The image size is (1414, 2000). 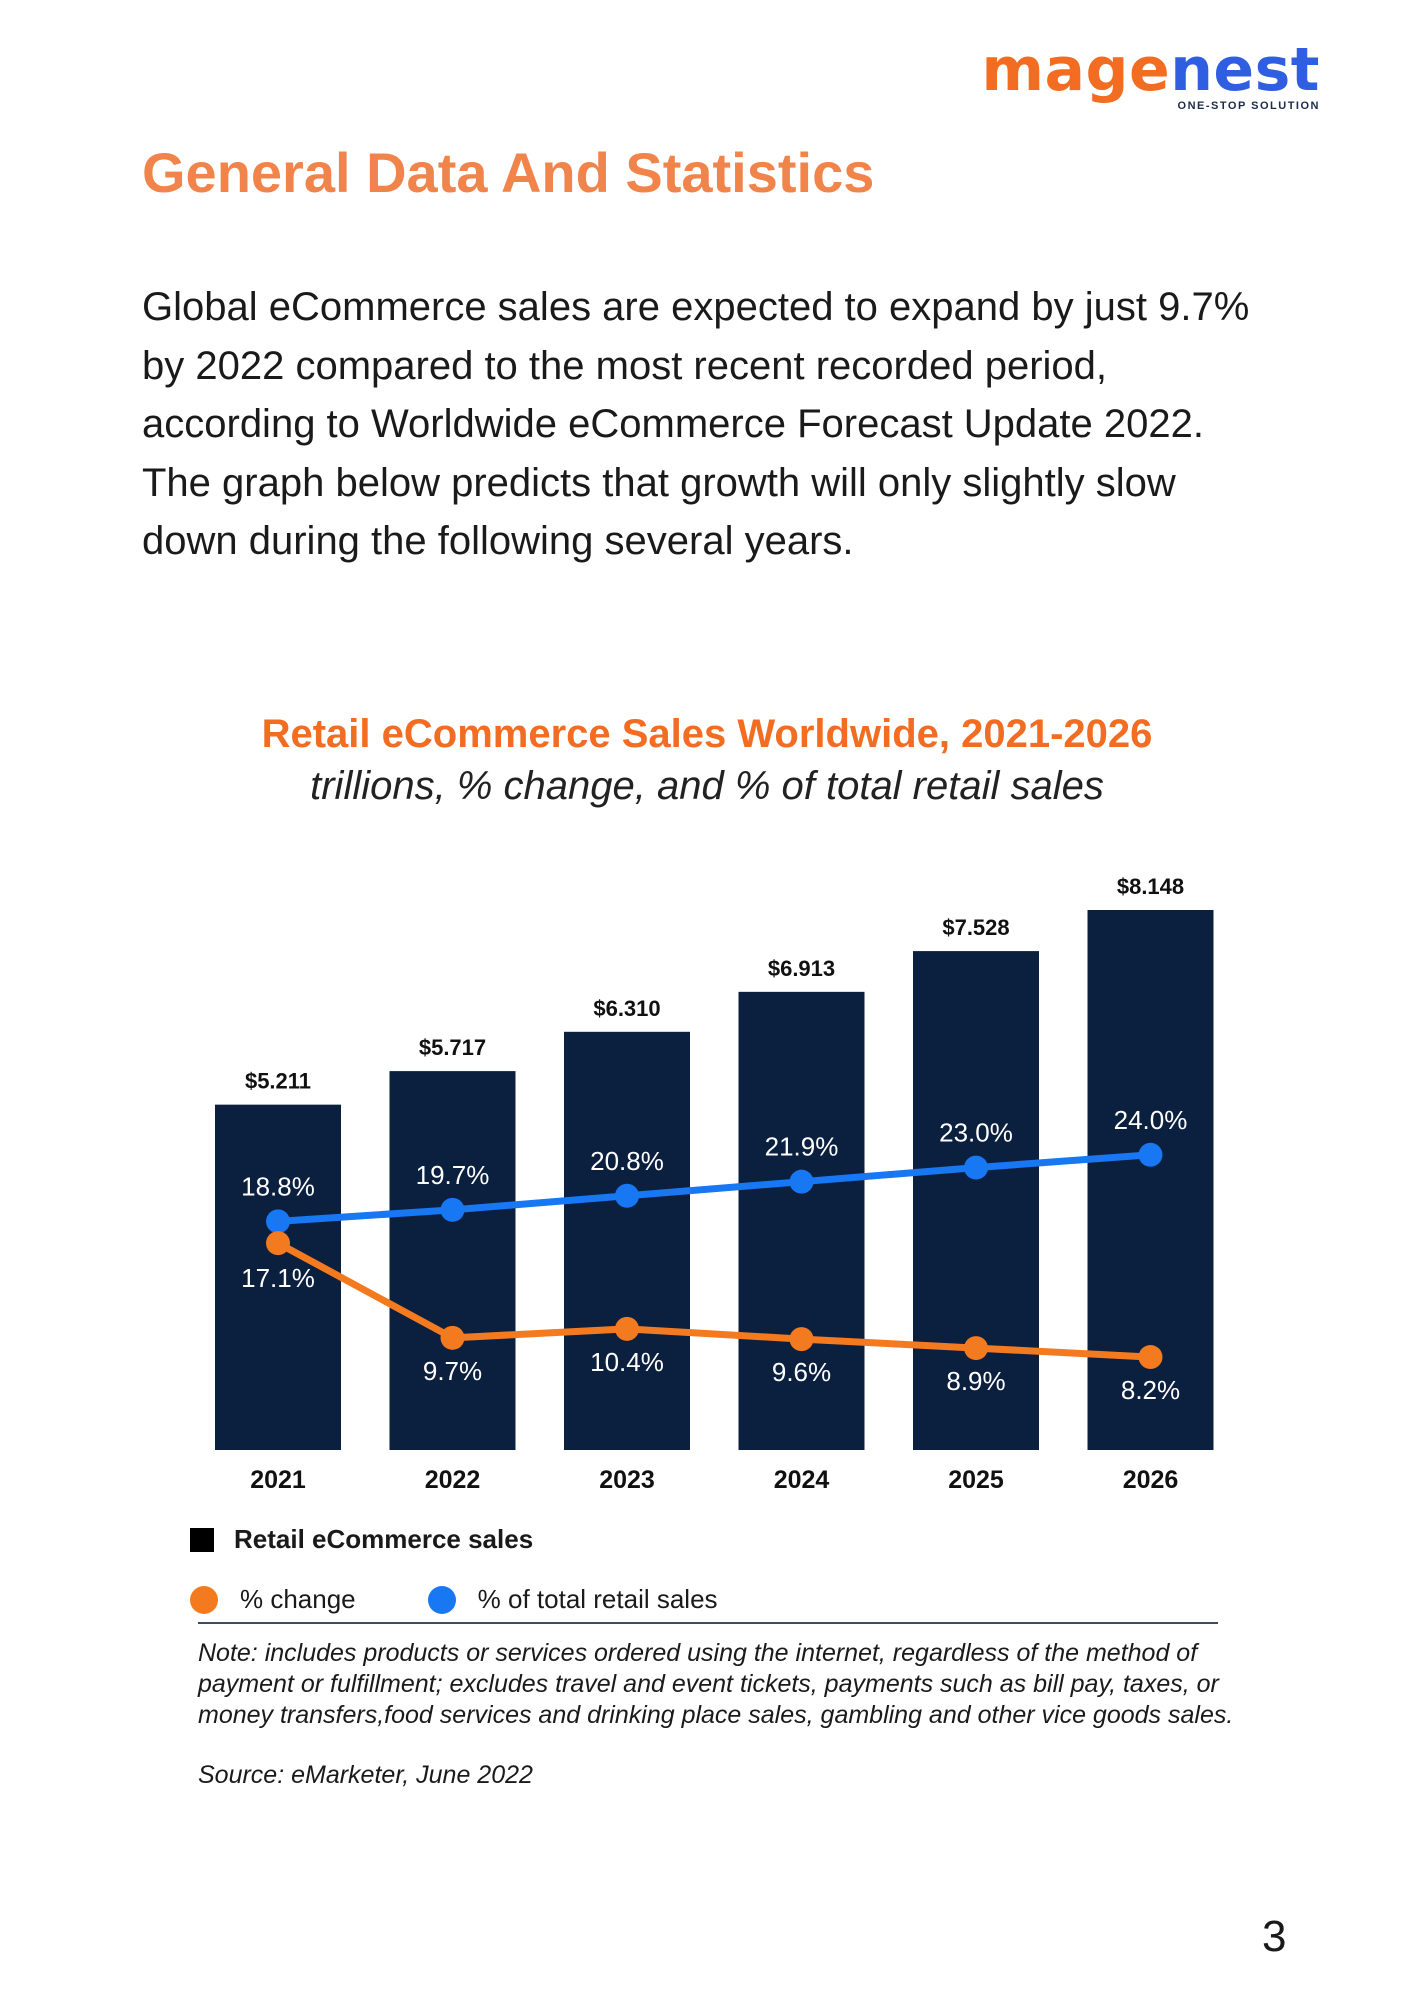 What do you see at coordinates (627, 1480) in the screenshot?
I see `x-tick-label: 2023` at bounding box center [627, 1480].